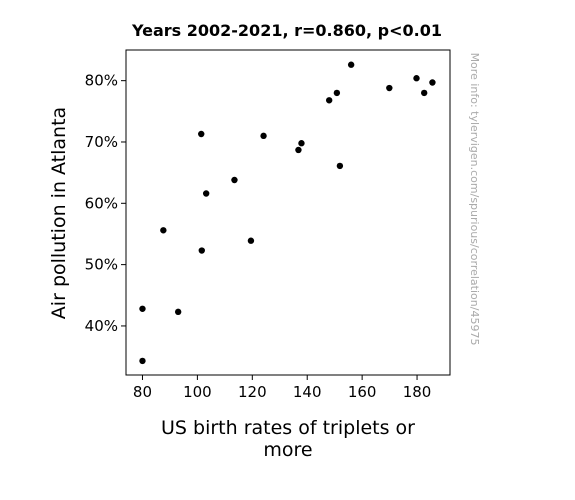  I want to click on x-tick-label: 160, so click(362, 392).